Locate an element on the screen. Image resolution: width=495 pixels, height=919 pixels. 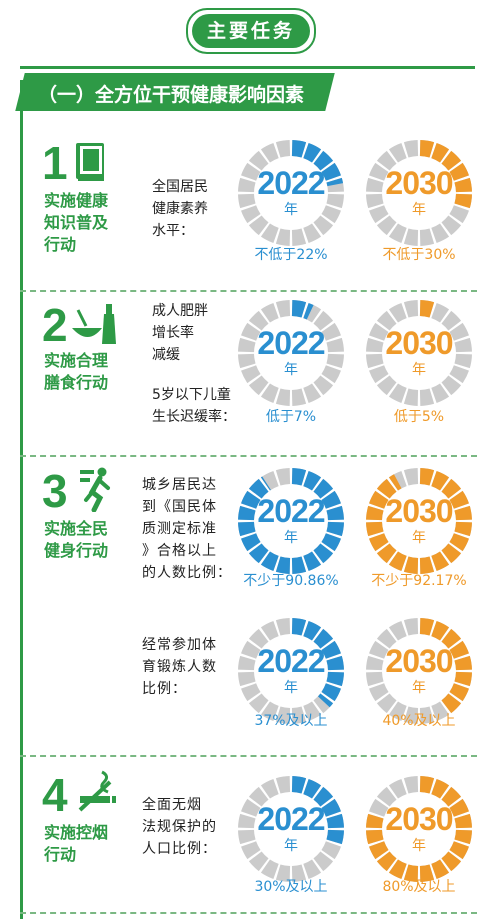
ring-target-caption: 37%及以上 is located at coordinates (291, 721).